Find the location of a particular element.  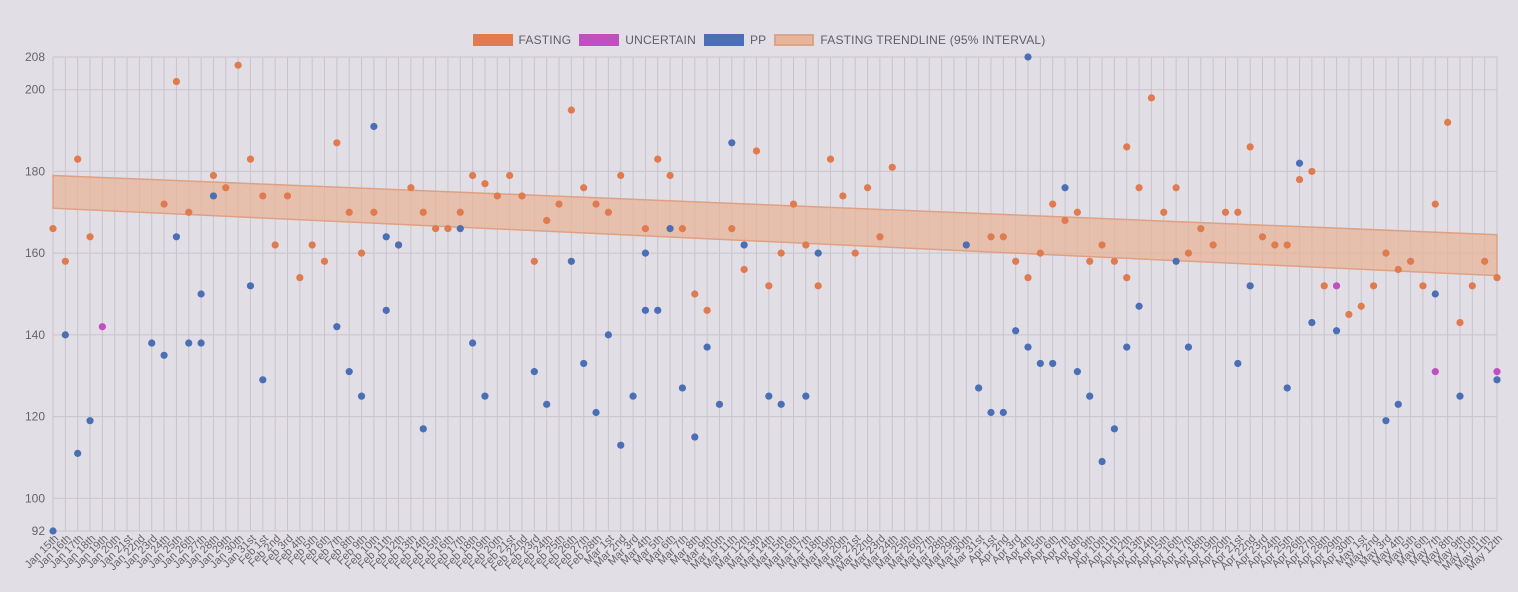

legend-swatch is located at coordinates (794, 40).